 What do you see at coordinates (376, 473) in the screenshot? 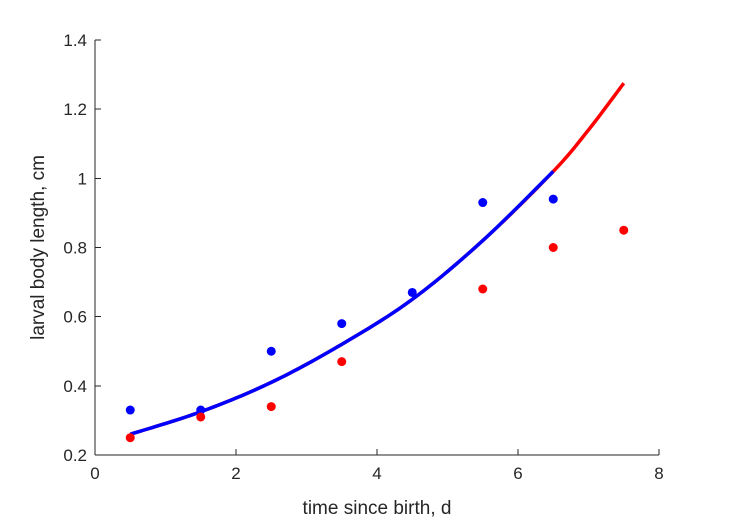
I see `x-tick-label: 4` at bounding box center [376, 473].